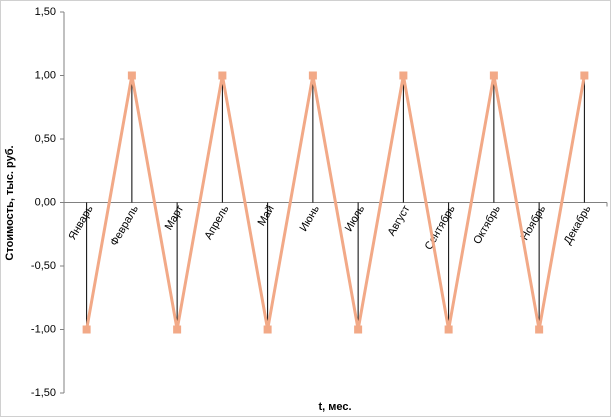  I want to click on y-axis-label: Стоимость, тыс. руб., so click(10, 202).